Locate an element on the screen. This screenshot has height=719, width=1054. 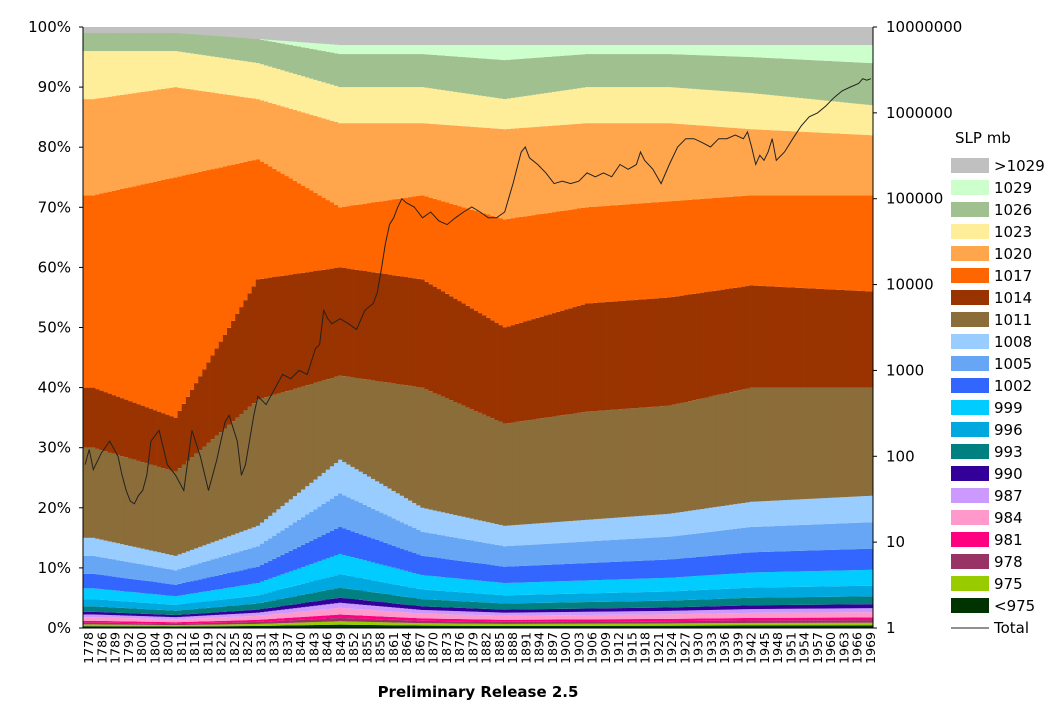
x-tick-label: 1879 is located at coordinates (472, 648).